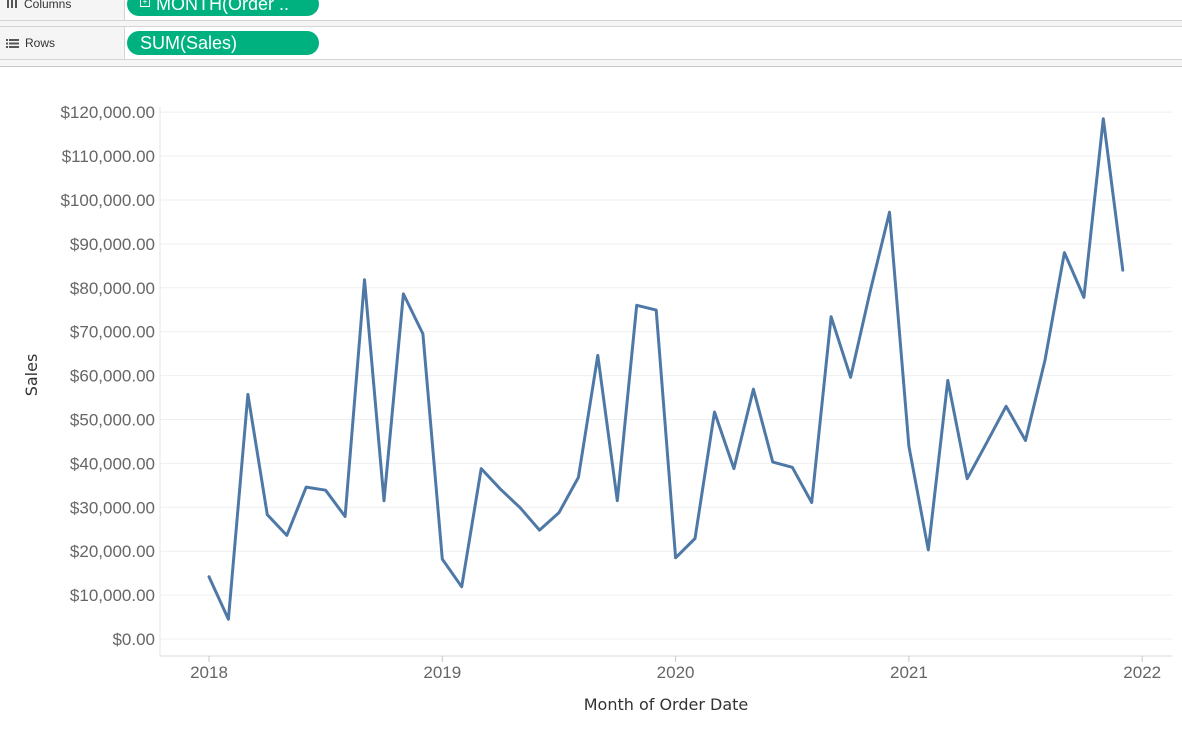  What do you see at coordinates (209, 672) in the screenshot?
I see `x-tick-label: 2018` at bounding box center [209, 672].